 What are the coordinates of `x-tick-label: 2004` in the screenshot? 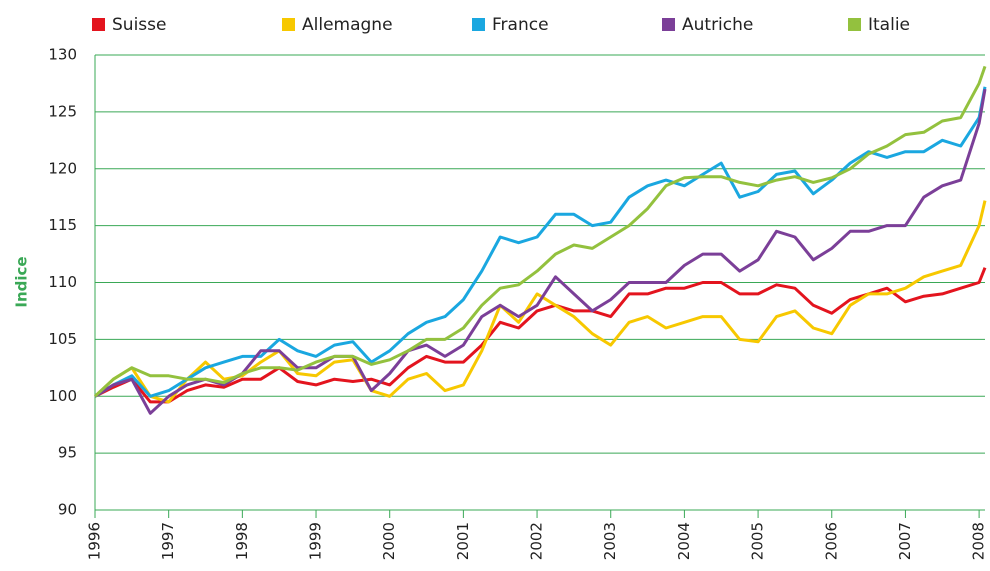 It's located at (684, 541).